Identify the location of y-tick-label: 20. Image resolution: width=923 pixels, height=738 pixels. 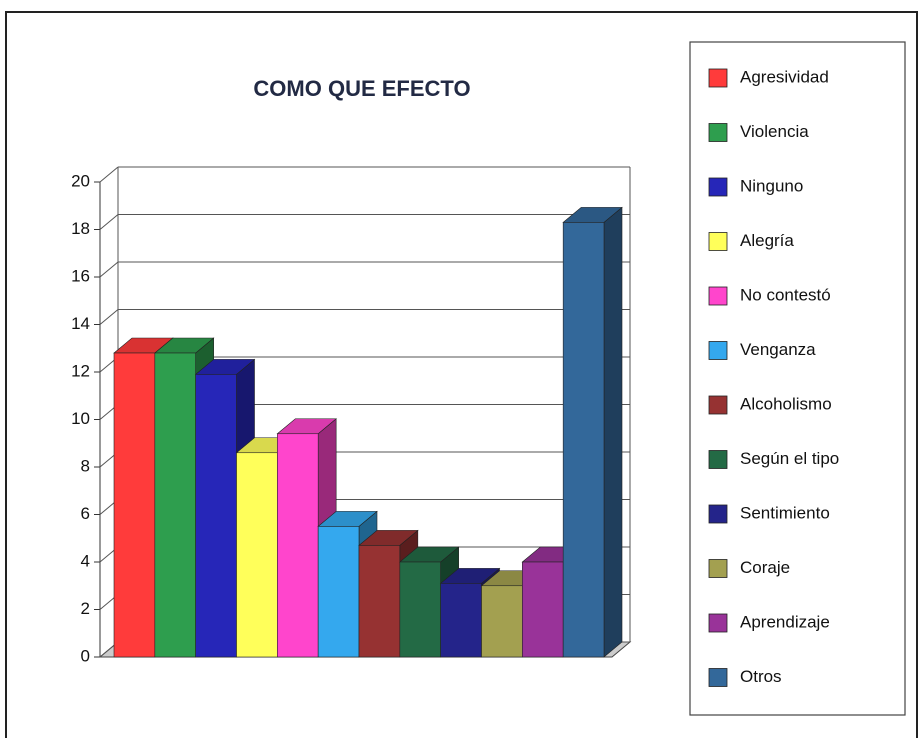
(80, 180).